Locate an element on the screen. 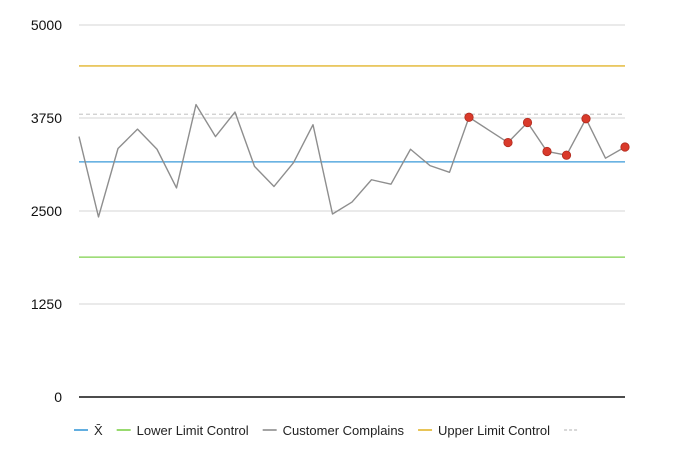 Image resolution: width=680 pixels, height=457 pixels. y-axis-ticks: 0 1250 2500 3750 5000 is located at coordinates (46, 211).